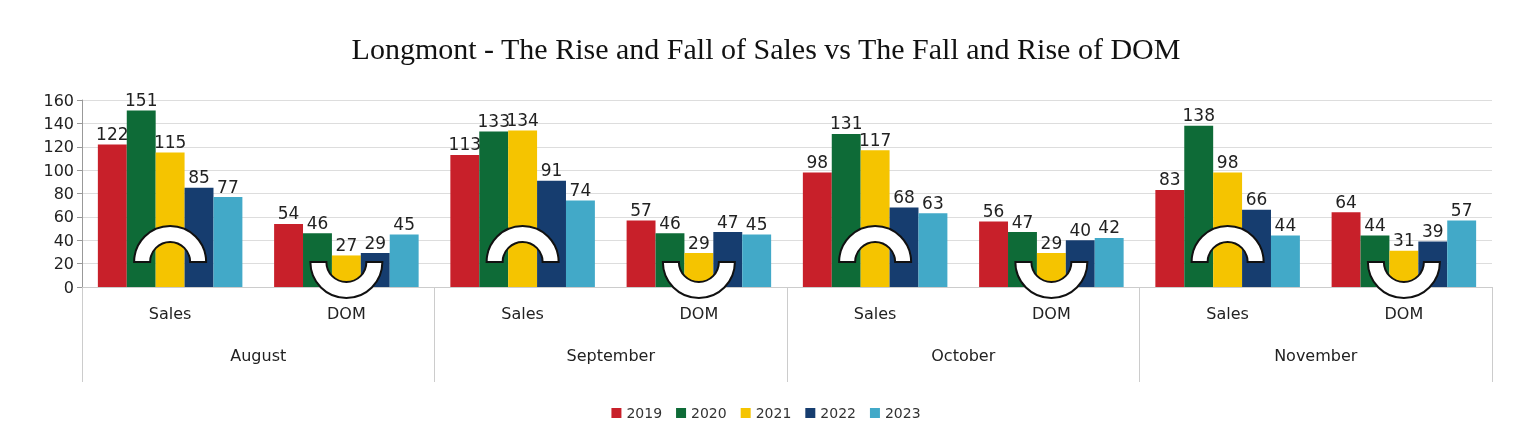 The image size is (1532, 447). Describe the element at coordinates (1346, 201) in the screenshot. I see `data-label: 64` at that location.